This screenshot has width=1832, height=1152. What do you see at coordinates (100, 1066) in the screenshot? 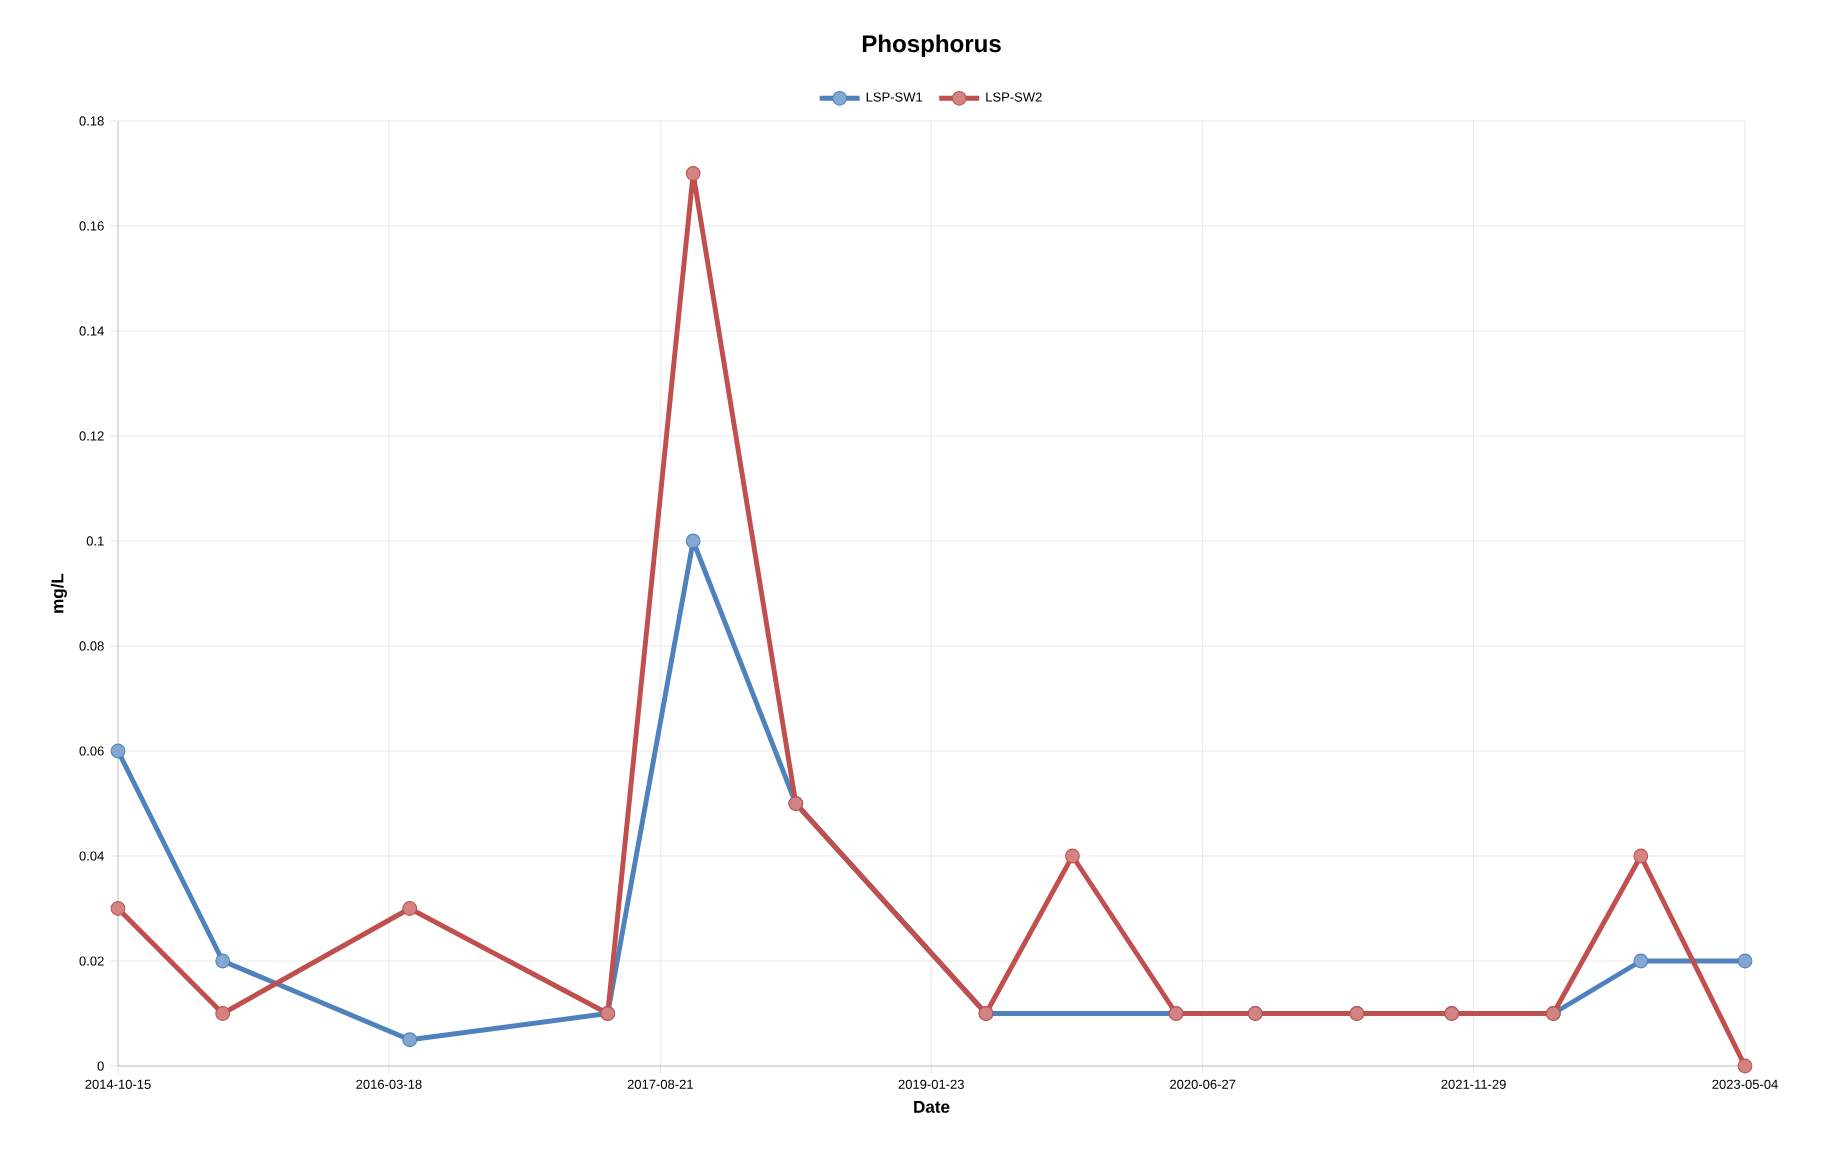
I see `y-tick-label: 0` at bounding box center [100, 1066].